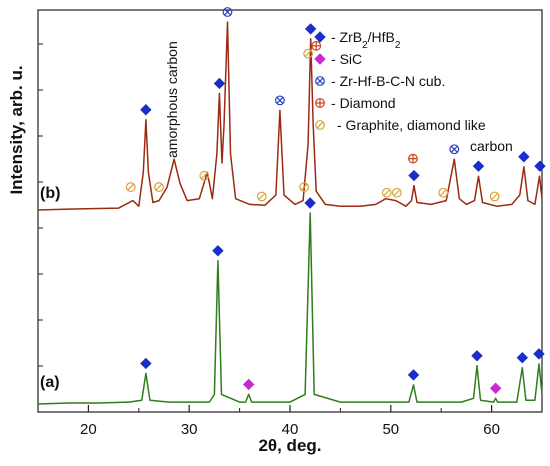 The image size is (550, 466). Describe the element at coordinates (50, 193) in the screenshot. I see `panel-label-b: (b)` at that location.